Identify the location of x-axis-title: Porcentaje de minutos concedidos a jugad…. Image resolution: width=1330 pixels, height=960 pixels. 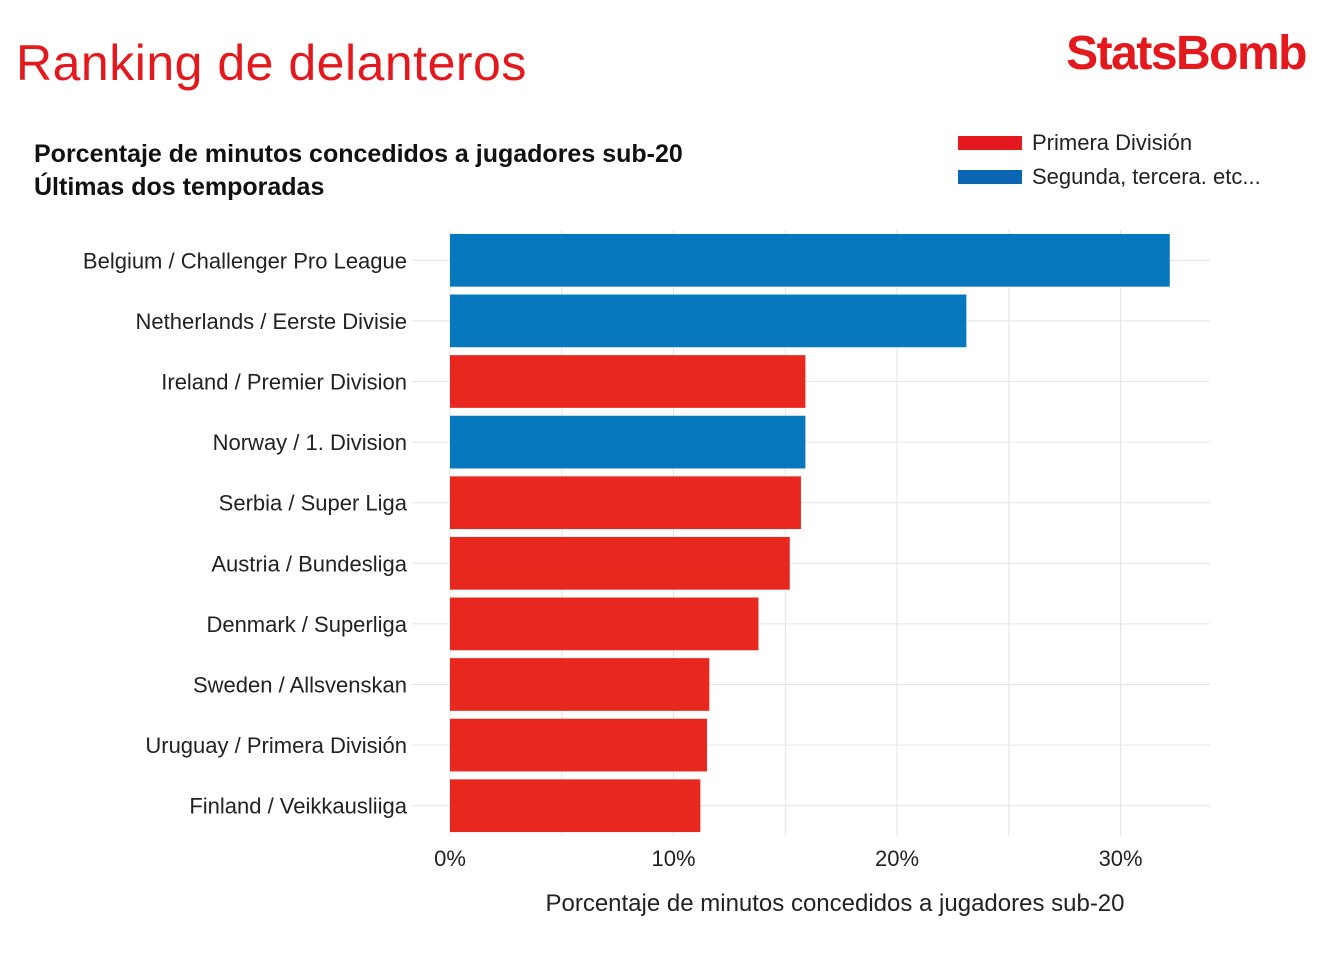
(834, 903).